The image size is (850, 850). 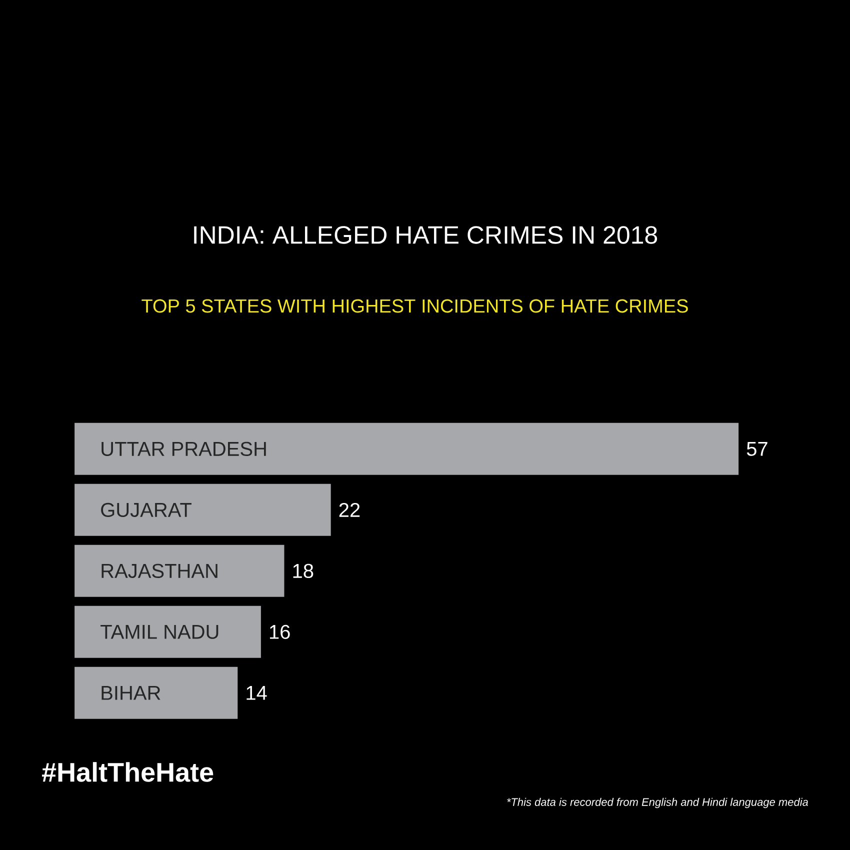 I want to click on y-tick-label: RAJASTHAN, so click(x=160, y=571).